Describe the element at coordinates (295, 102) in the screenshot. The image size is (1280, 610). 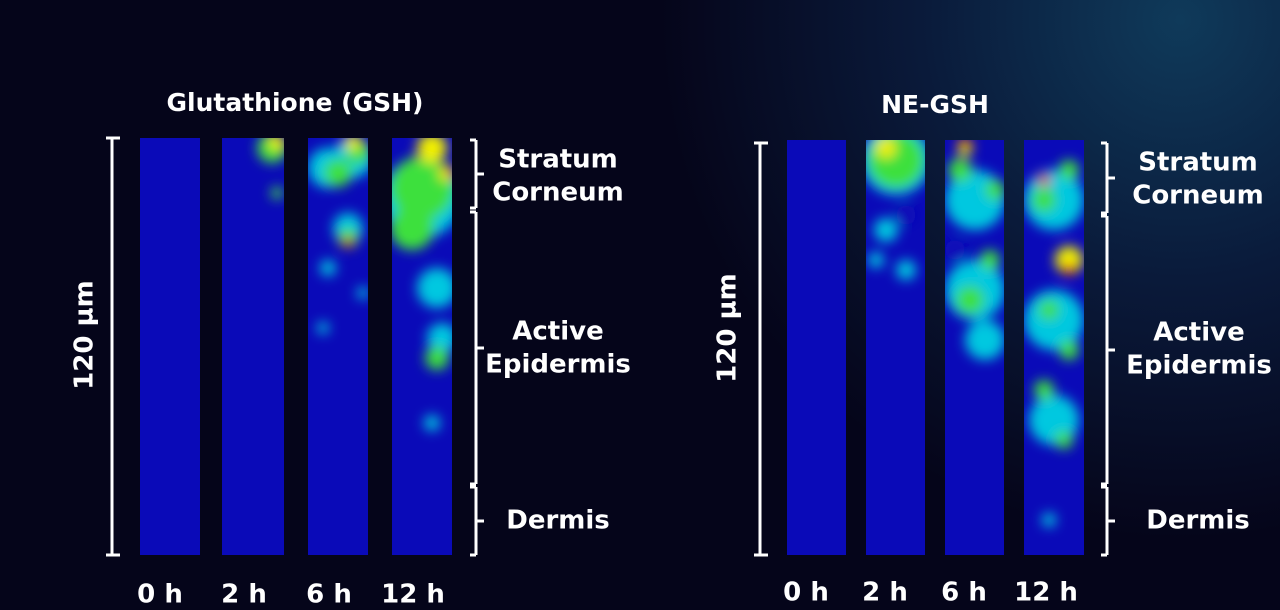
I see `panel-title: Glutathione (GSH)` at that location.